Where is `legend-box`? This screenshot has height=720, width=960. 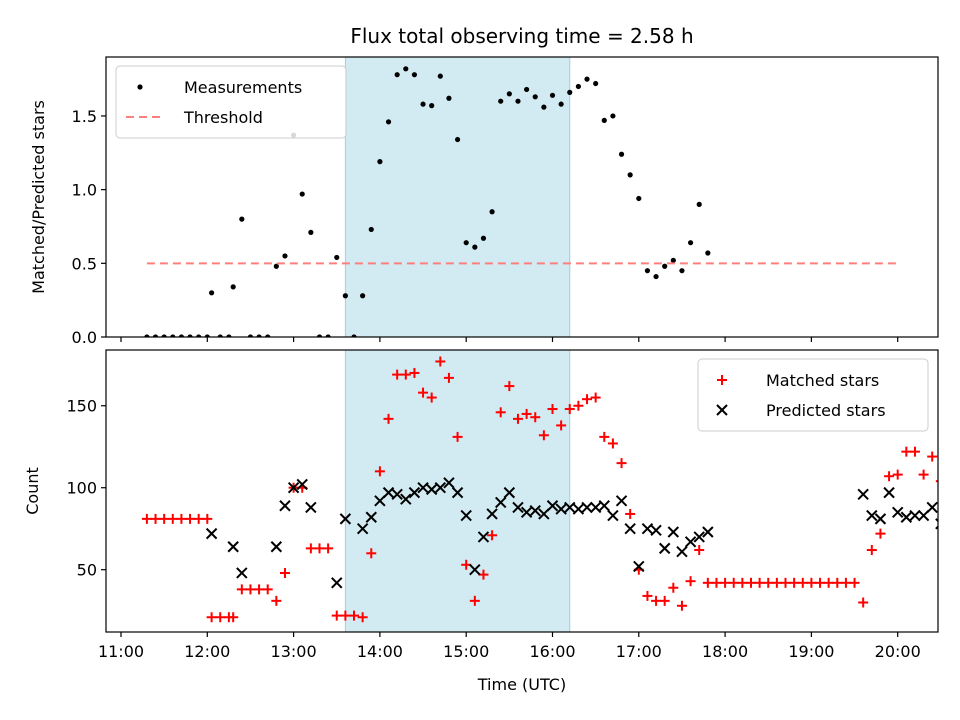 legend-box is located at coordinates (231, 102).